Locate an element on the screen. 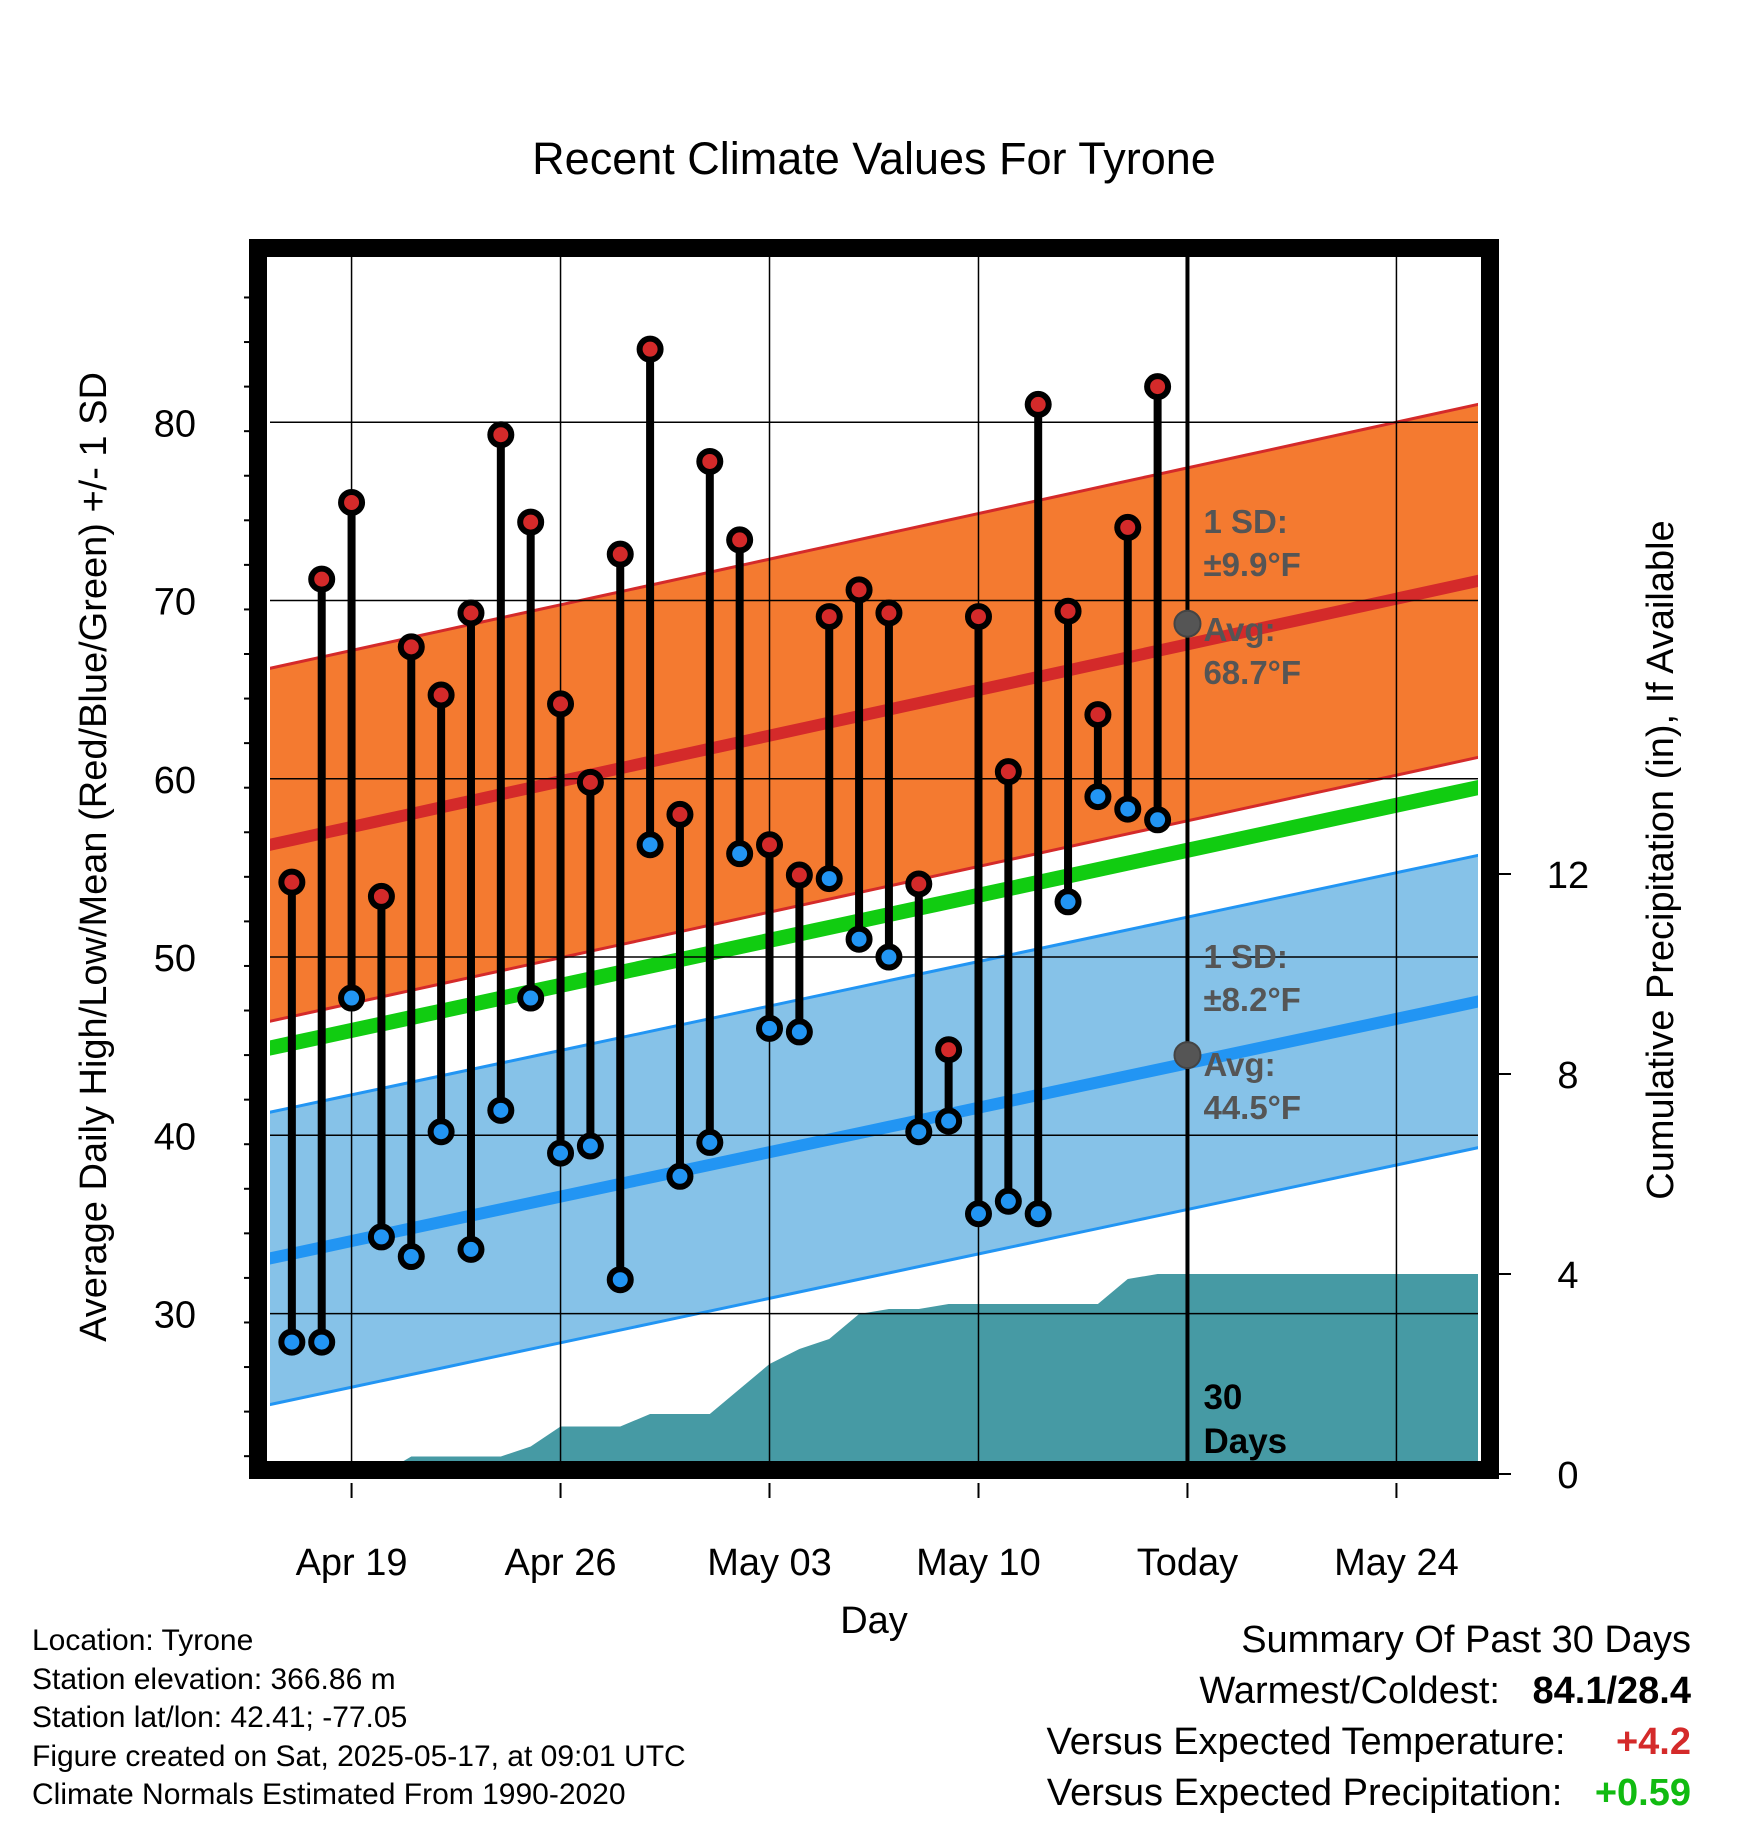  warm-cold-value: 84.1/28.4 is located at coordinates (1611, 1691).